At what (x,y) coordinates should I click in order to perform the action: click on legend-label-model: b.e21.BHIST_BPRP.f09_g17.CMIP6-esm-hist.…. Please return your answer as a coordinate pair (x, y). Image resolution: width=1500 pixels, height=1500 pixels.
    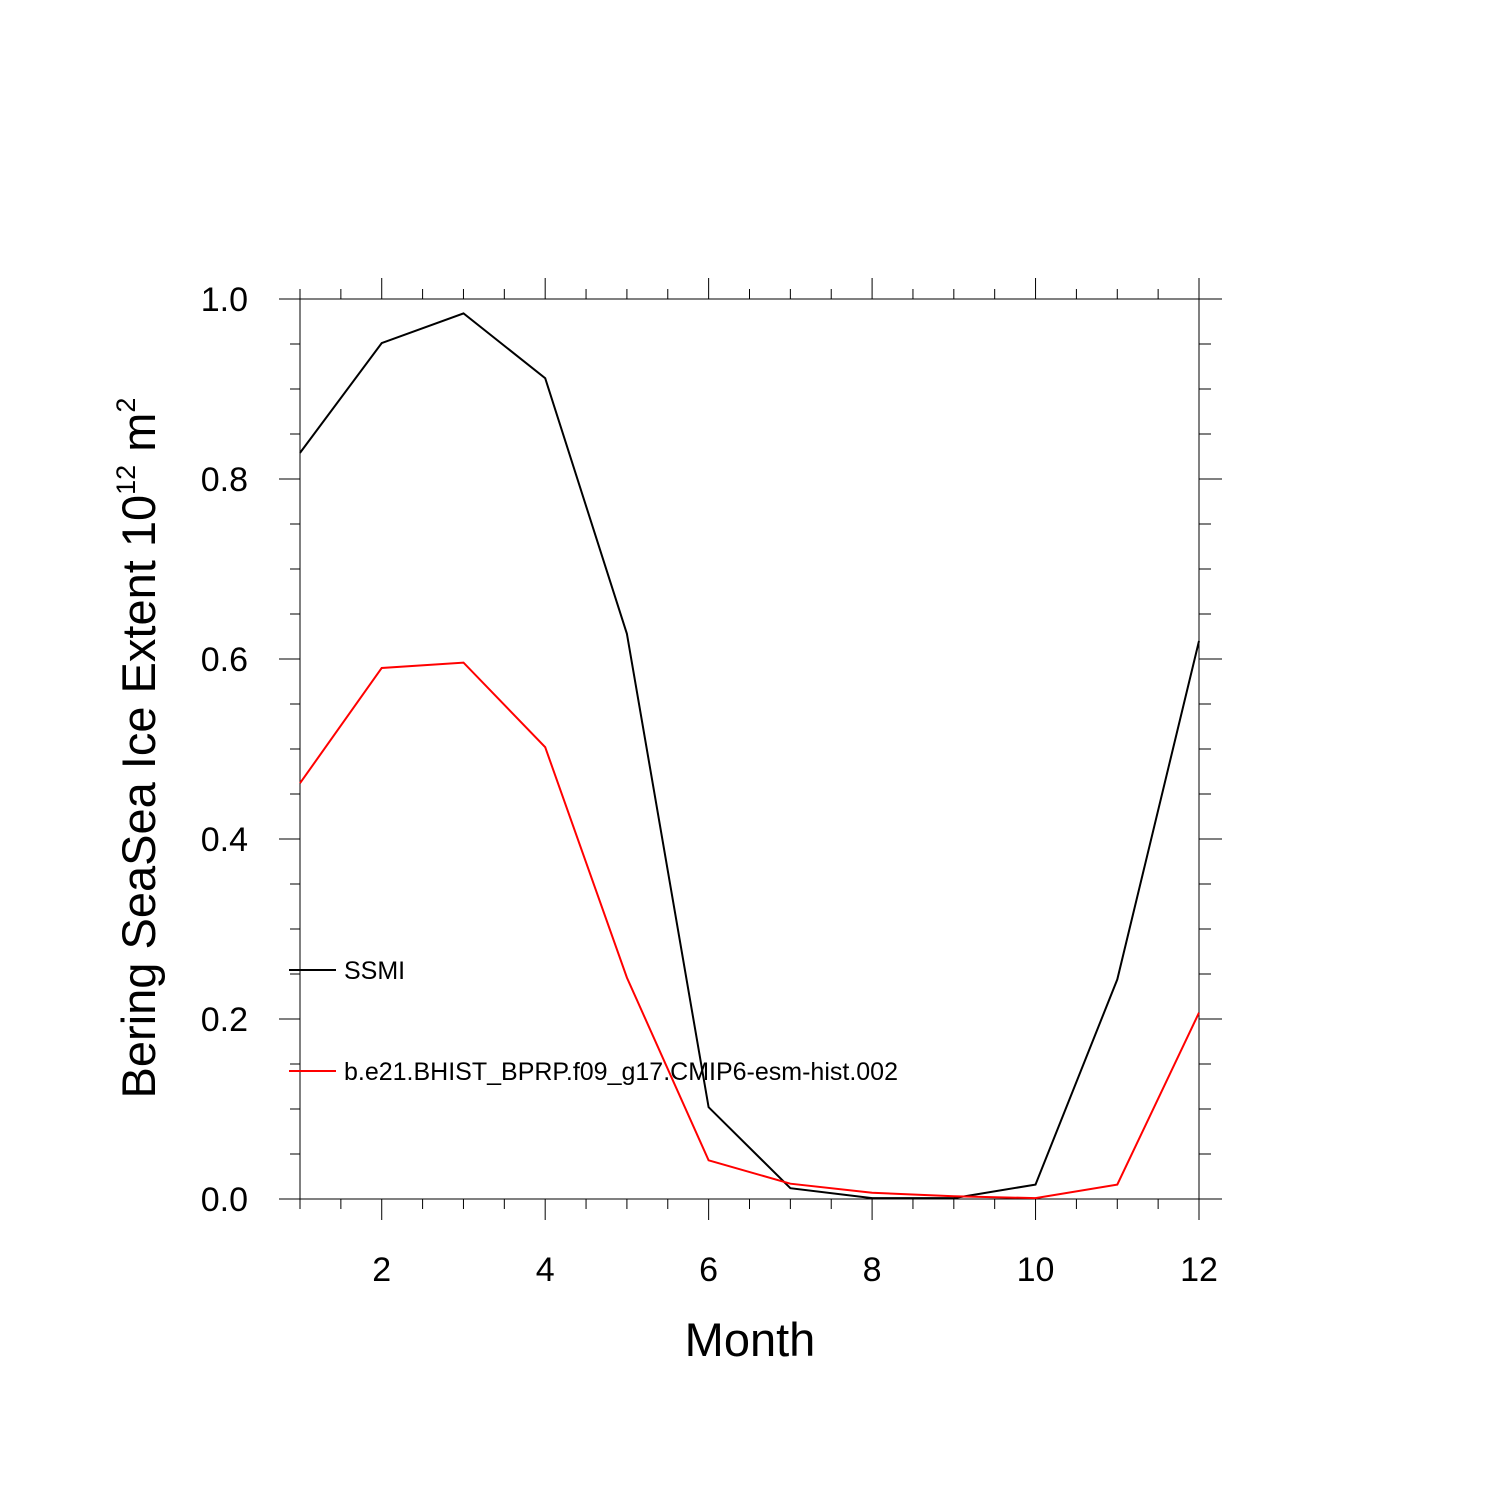
    Looking at the image, I should click on (621, 1072).